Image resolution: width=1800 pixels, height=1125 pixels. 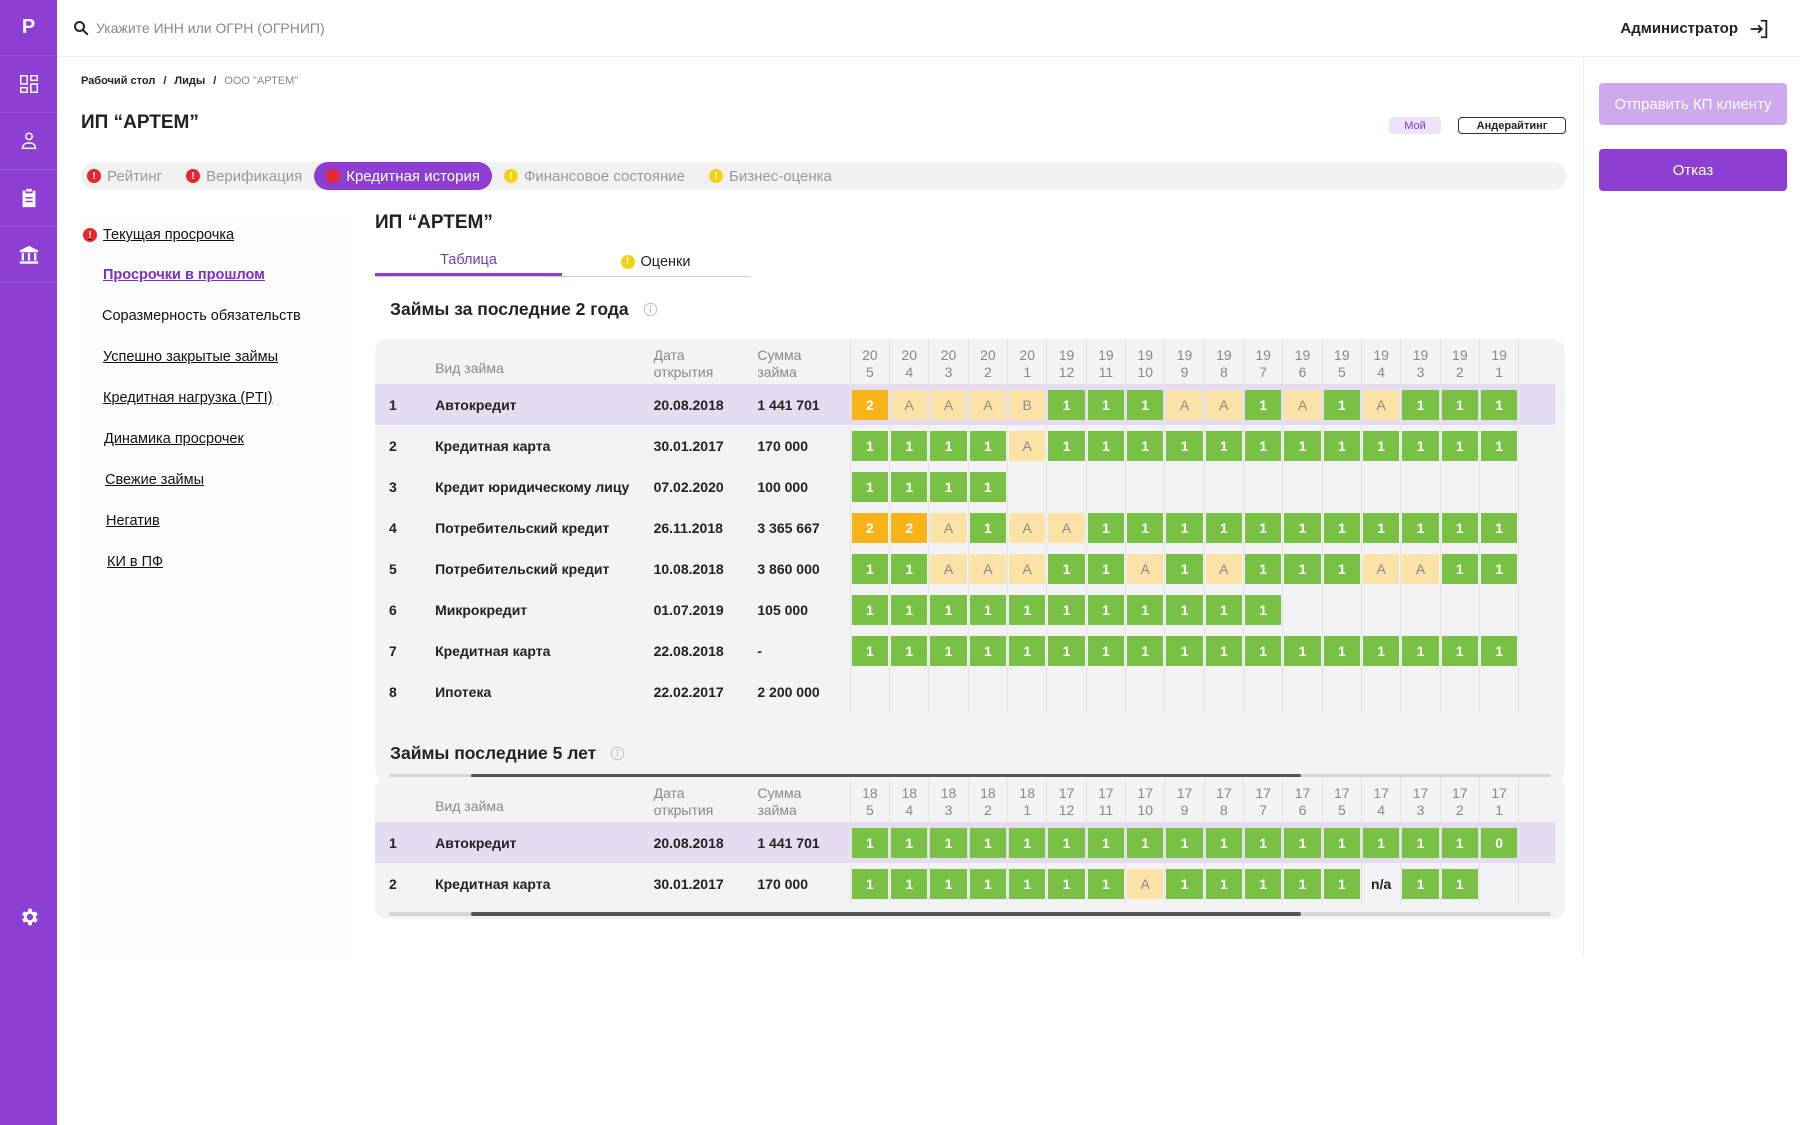 I want to click on tab-business-assessment: ! Бизнес-оценка, so click(x=770, y=176).